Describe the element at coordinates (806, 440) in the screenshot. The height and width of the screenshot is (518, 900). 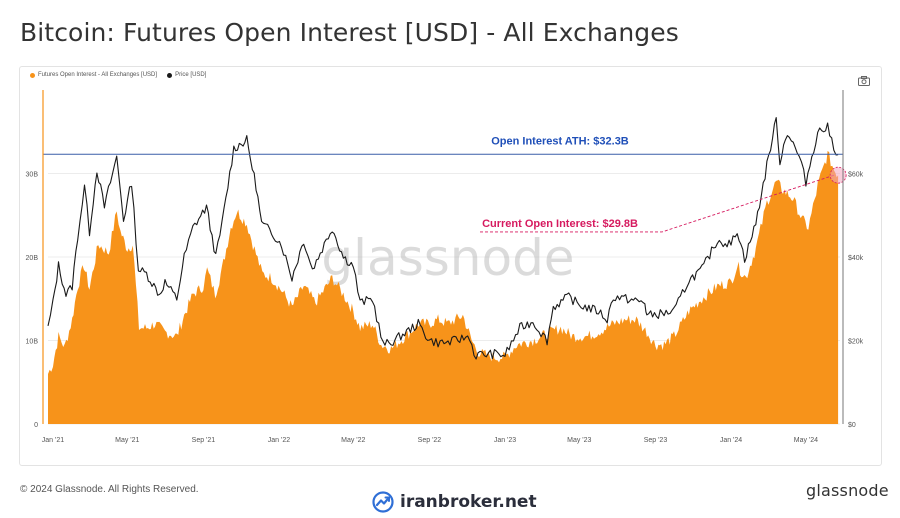
I see `x-tick-label: May '24` at that location.